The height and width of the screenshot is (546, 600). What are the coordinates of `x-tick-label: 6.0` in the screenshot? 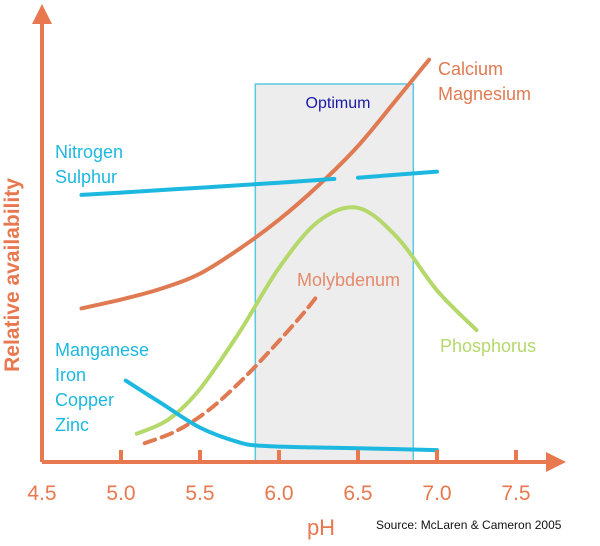 It's located at (278, 493).